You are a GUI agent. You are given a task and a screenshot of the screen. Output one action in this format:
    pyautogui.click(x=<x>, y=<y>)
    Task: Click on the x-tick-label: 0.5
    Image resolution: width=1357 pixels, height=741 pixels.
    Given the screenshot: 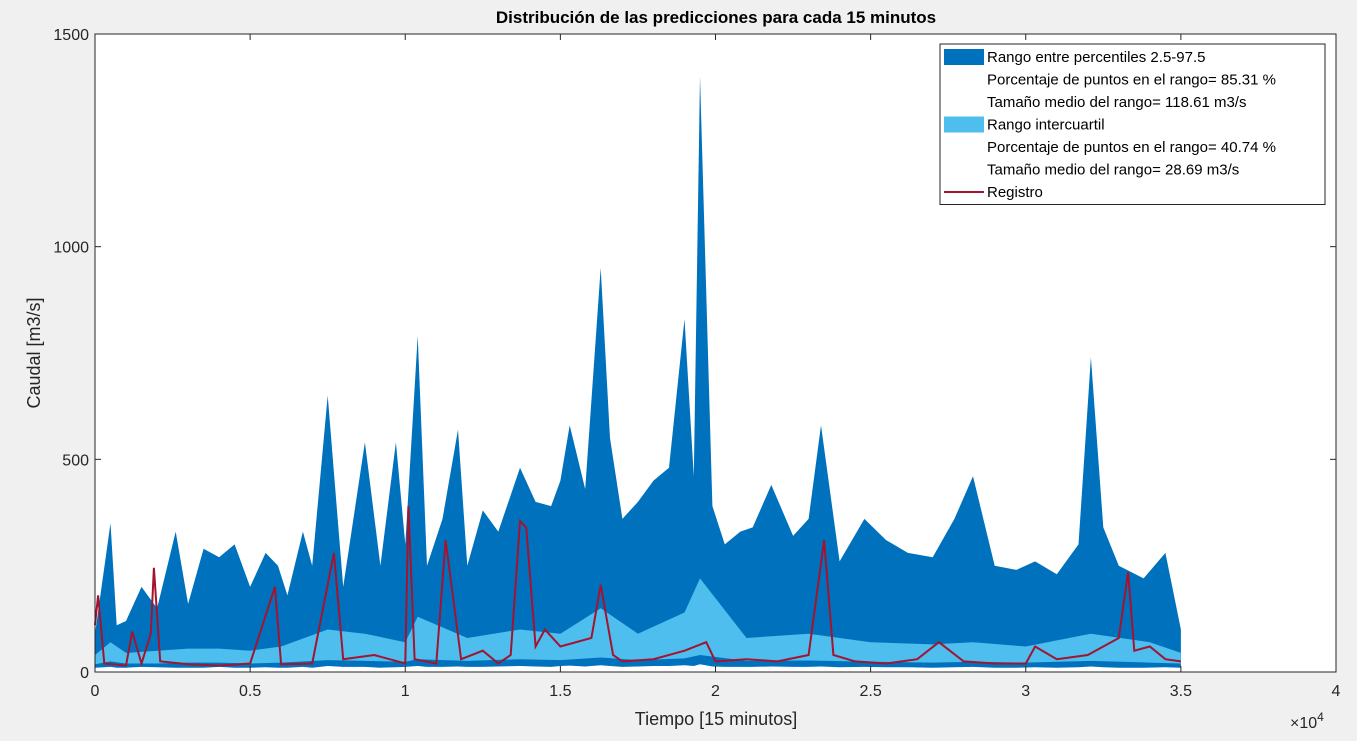 What is the action you would take?
    pyautogui.click(x=250, y=691)
    